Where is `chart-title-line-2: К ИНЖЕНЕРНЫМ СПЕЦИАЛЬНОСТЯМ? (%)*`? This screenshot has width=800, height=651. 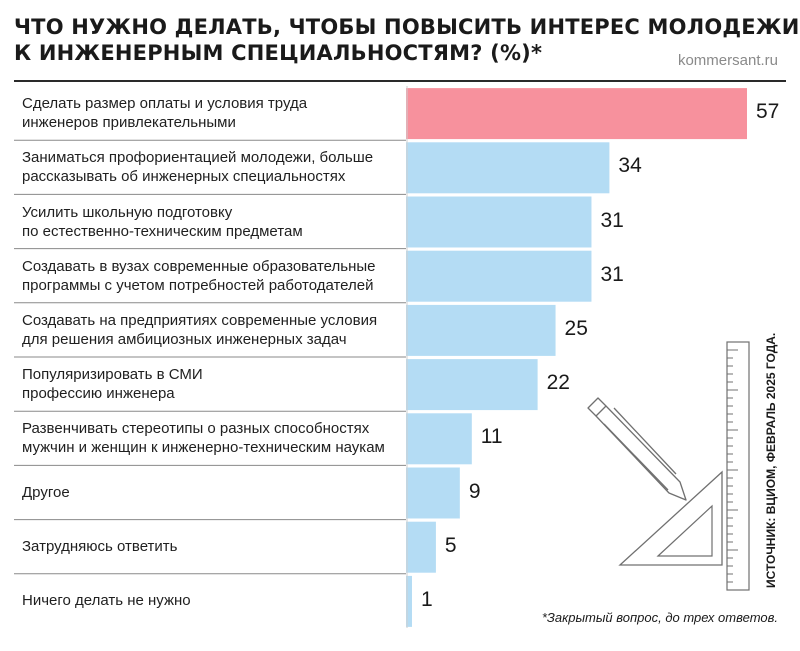
chart-title-line-2: К ИНЖЕНЕРНЫМ СПЕЦИАЛЬНОСТЯМ? (%)* is located at coordinates (278, 53).